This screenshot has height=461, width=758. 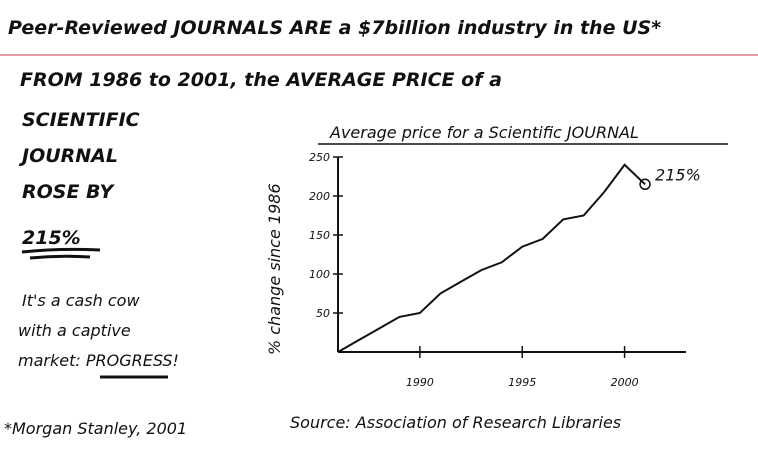 I want to click on side-text: 215%, so click(x=51, y=238).